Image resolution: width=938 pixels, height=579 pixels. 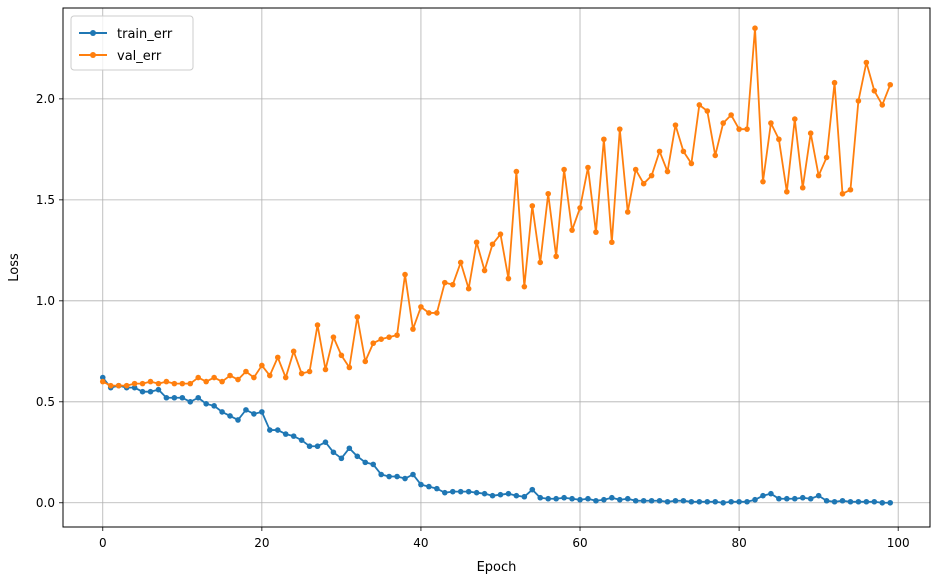 What do you see at coordinates (93, 33) in the screenshot?
I see `legend-marker-train-err` at bounding box center [93, 33].